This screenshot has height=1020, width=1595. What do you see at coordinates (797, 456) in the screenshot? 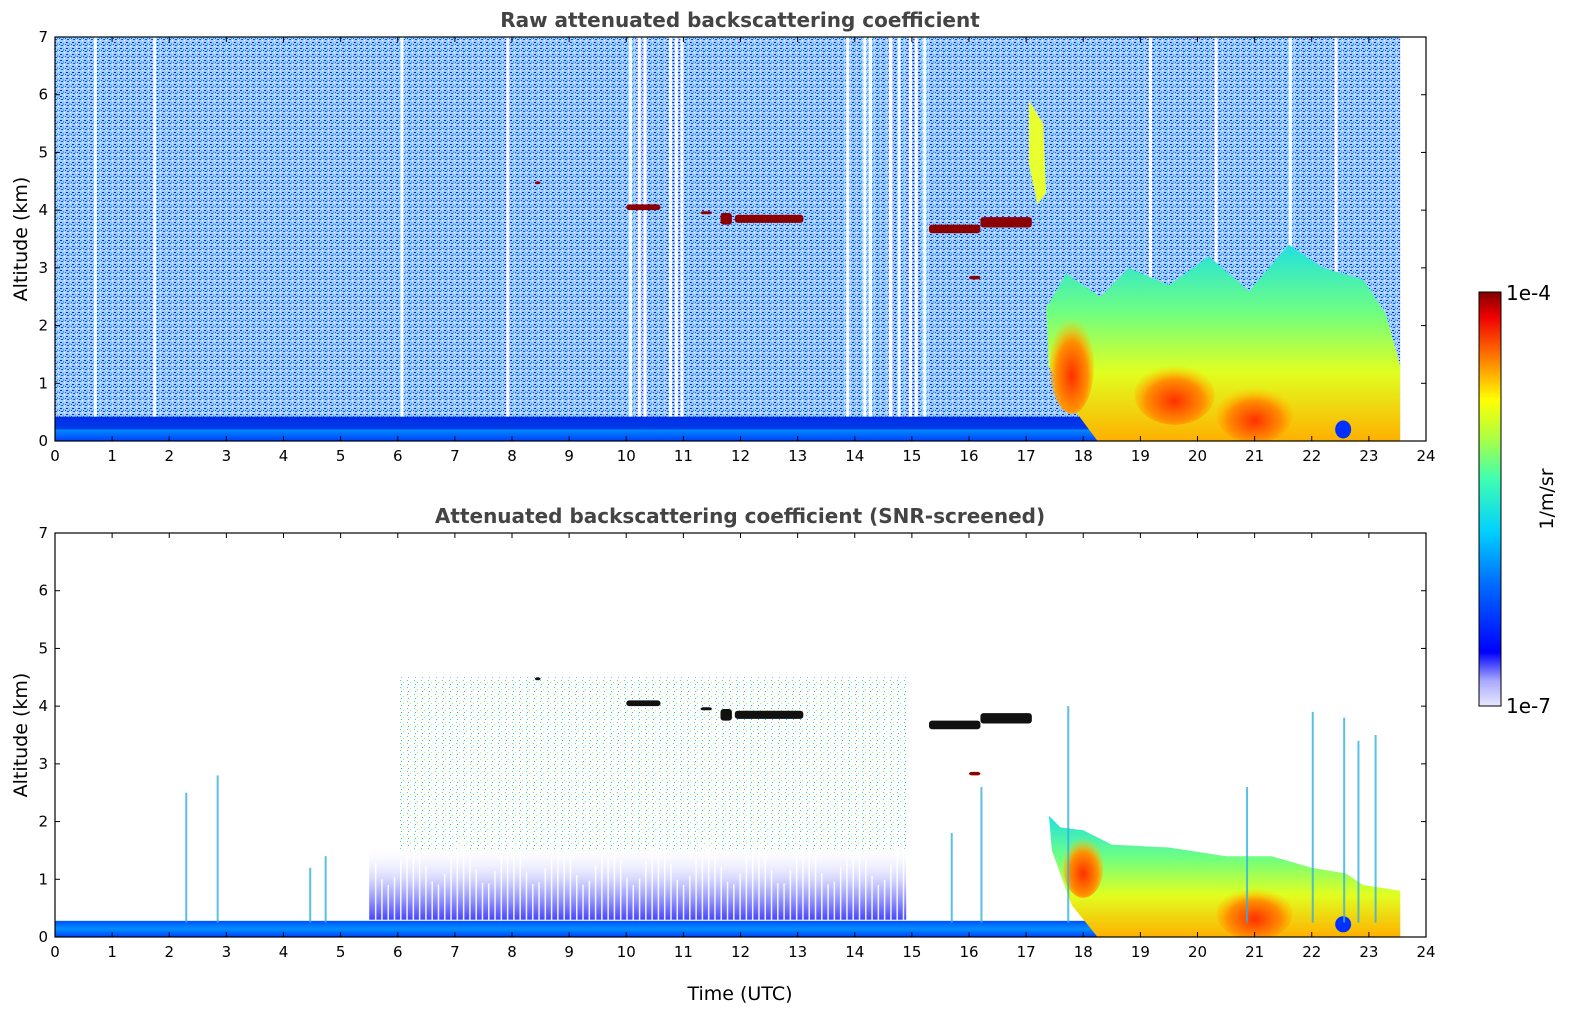
I see `x-tick-label: 13` at bounding box center [797, 456].